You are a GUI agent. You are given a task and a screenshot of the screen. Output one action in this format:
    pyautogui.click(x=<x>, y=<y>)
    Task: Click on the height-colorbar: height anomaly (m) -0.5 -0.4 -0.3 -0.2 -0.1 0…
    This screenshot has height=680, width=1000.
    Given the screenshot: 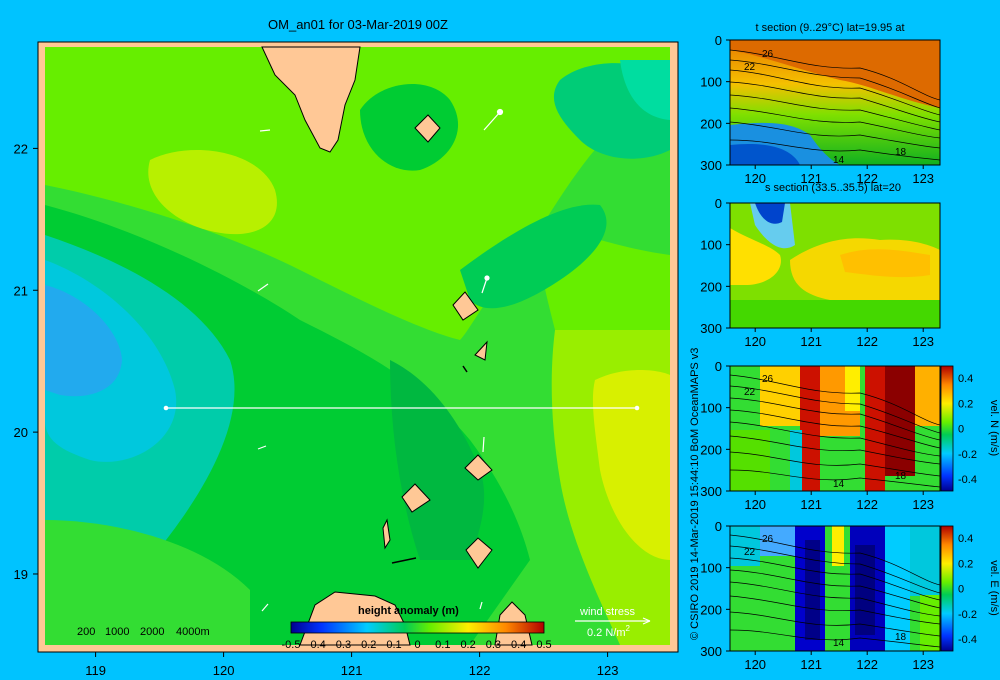 What is the action you would take?
    pyautogui.click(x=417, y=628)
    